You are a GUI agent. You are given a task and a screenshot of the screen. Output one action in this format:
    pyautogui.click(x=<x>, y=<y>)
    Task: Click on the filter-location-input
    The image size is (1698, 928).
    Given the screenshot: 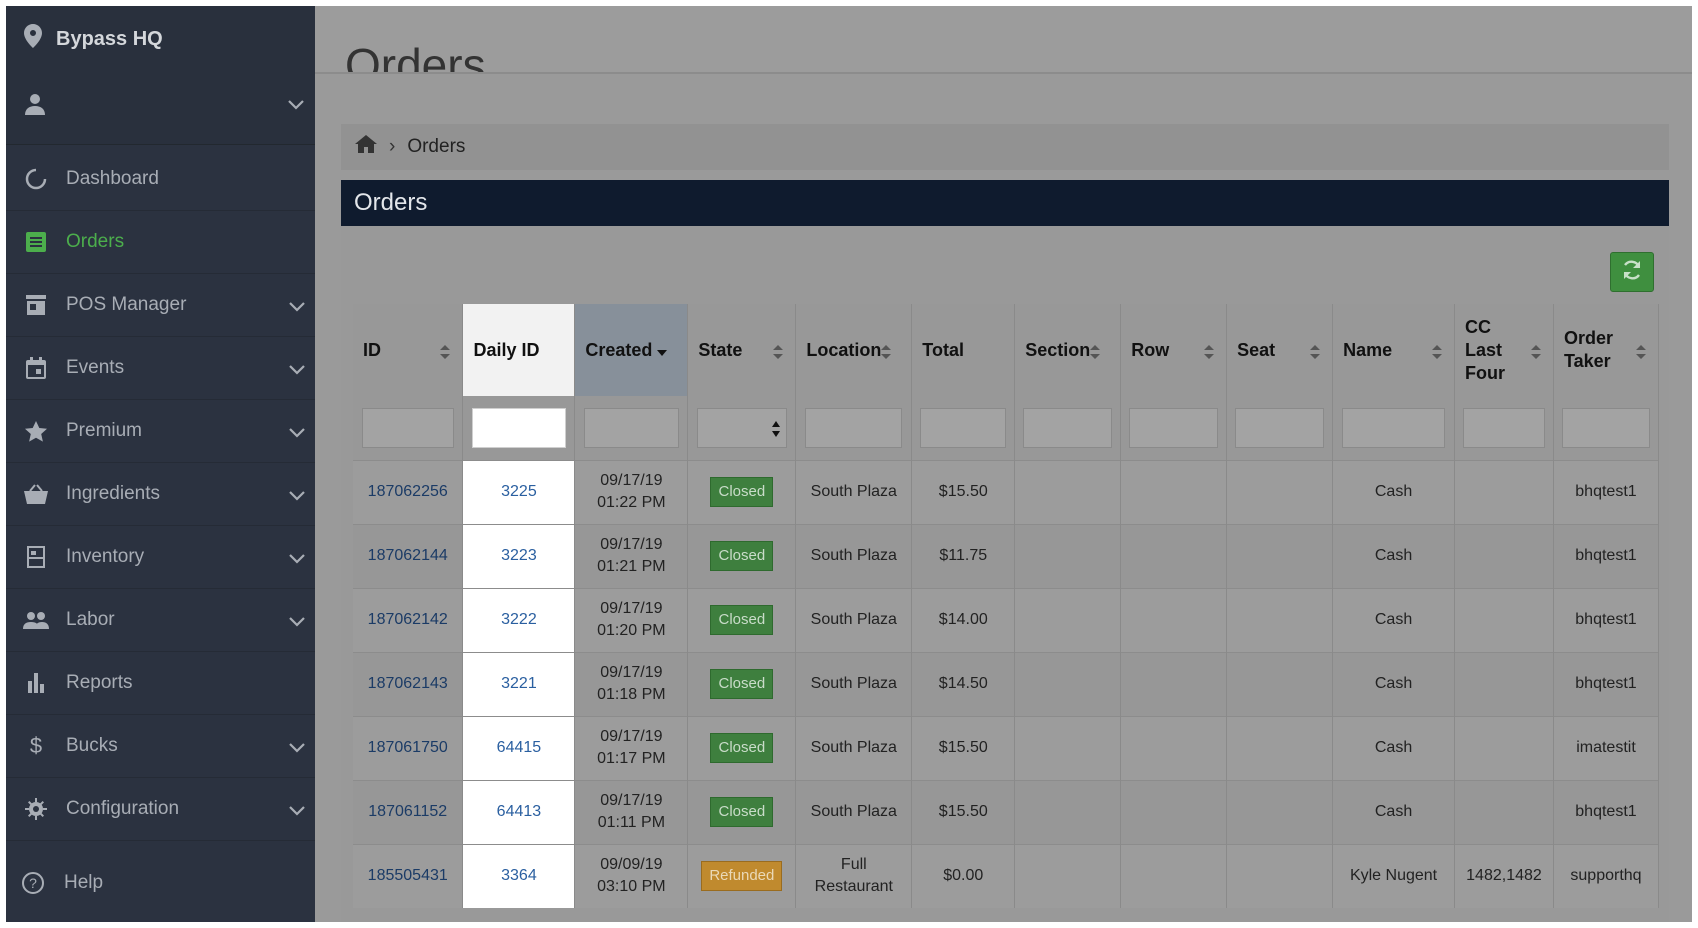 What is the action you would take?
    pyautogui.click(x=854, y=427)
    